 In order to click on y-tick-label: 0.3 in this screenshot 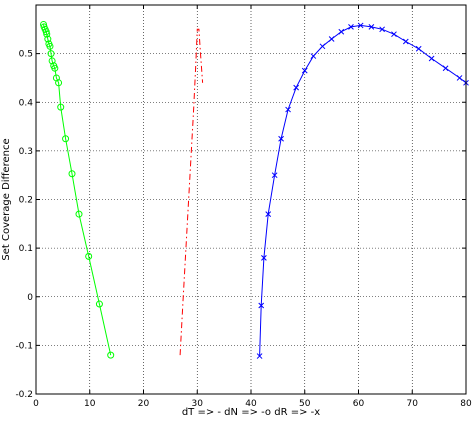, I will do `click(26, 152)`.